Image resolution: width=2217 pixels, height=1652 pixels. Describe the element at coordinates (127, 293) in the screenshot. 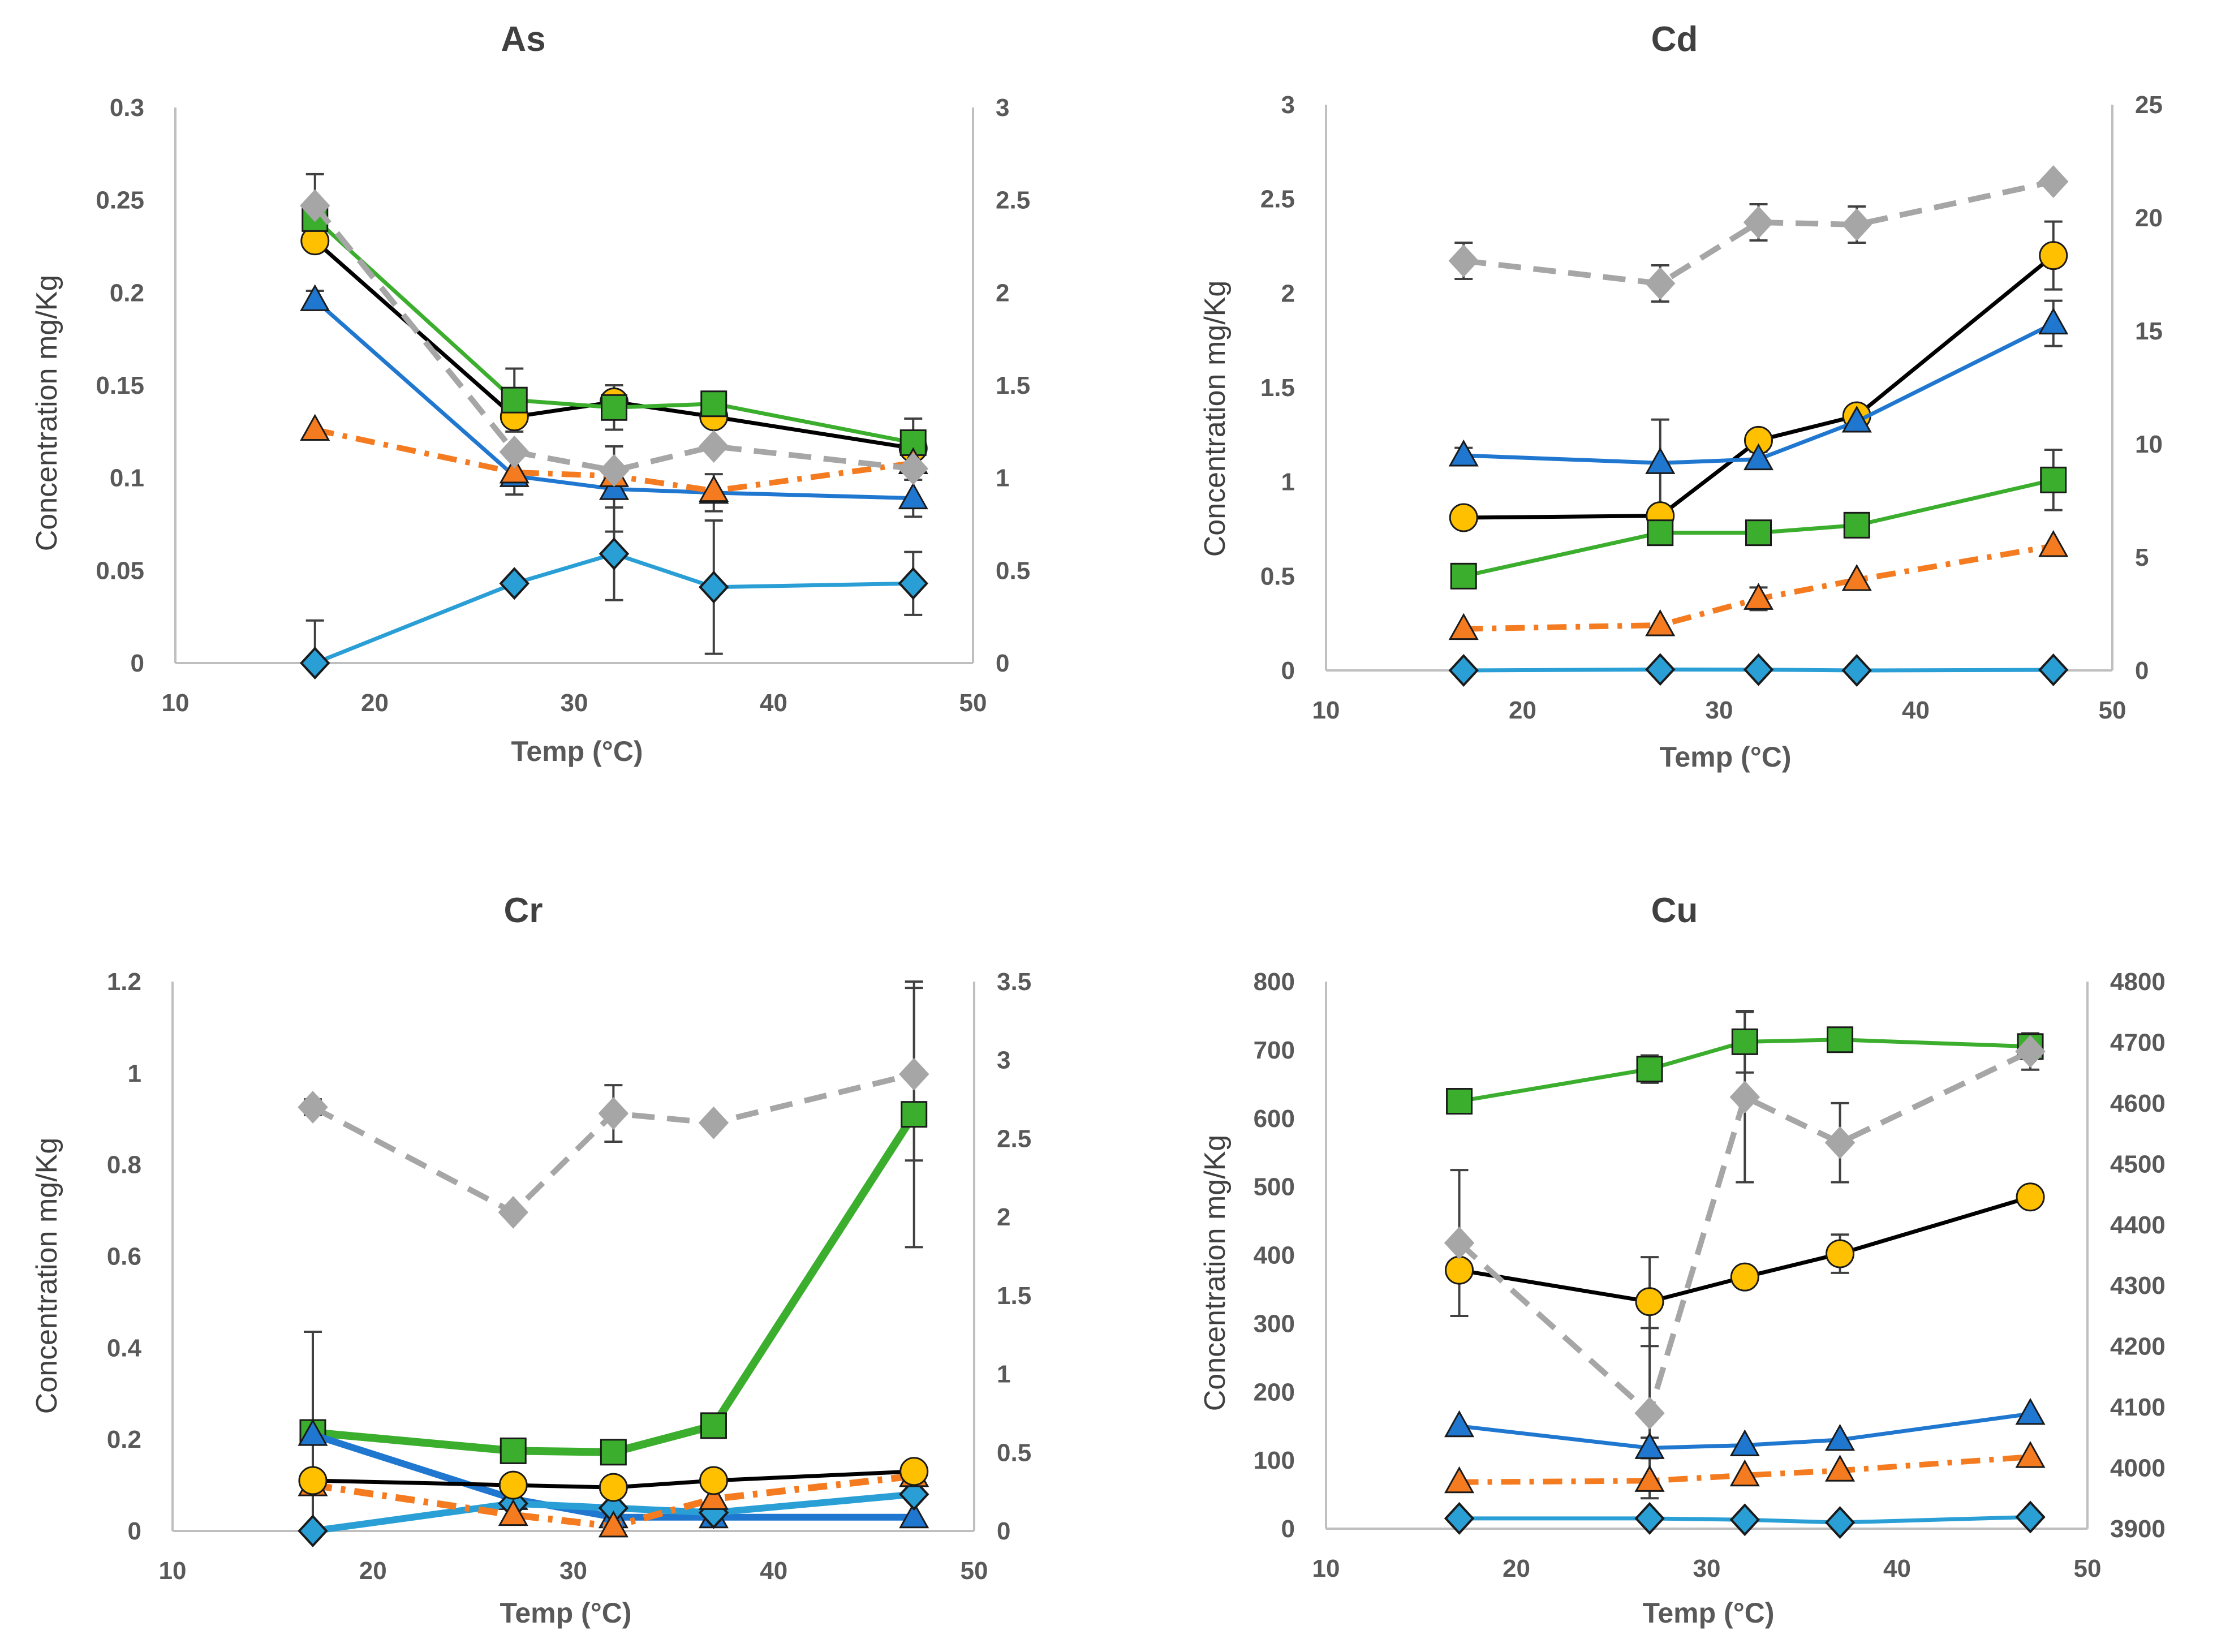

I see `y-tick-label: 0.2` at that location.